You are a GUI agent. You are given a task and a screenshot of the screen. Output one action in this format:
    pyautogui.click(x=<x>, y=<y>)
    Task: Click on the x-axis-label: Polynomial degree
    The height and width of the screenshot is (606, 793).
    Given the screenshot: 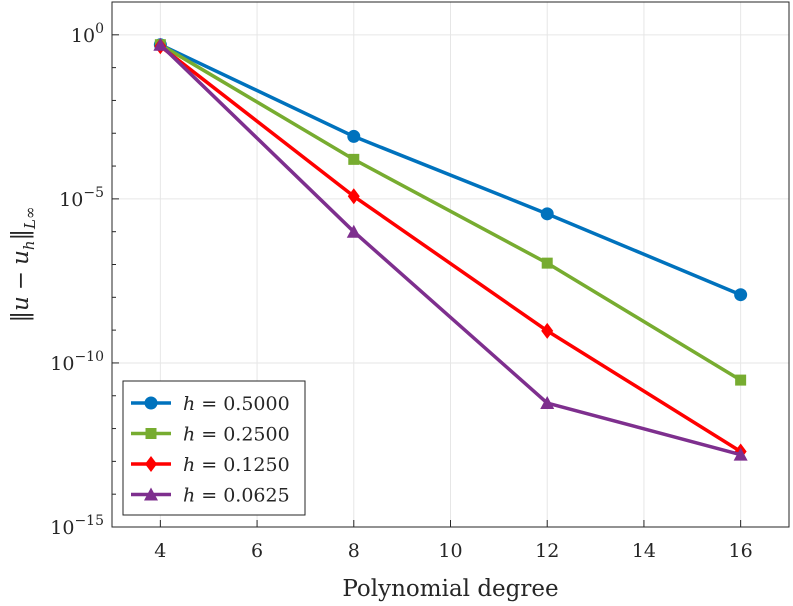 What is the action you would take?
    pyautogui.click(x=450, y=589)
    